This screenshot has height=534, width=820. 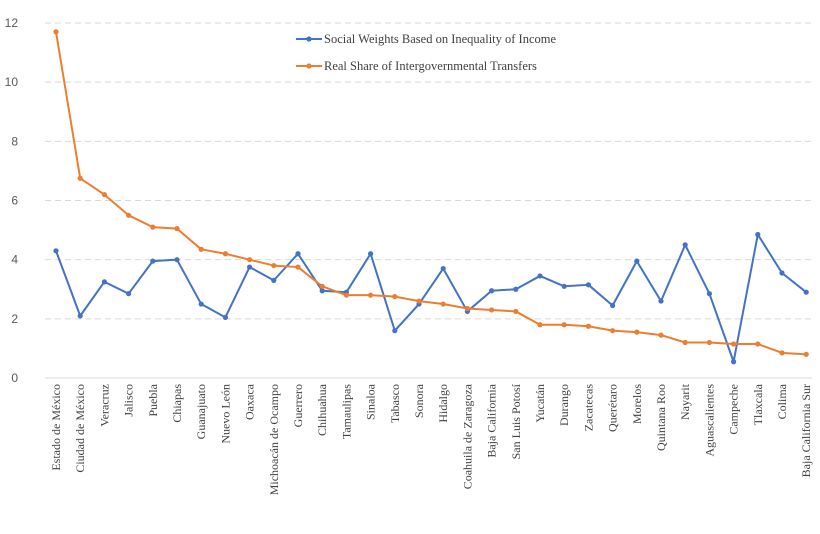 What do you see at coordinates (14, 260) in the screenshot?
I see `y-tick-label: 4` at bounding box center [14, 260].